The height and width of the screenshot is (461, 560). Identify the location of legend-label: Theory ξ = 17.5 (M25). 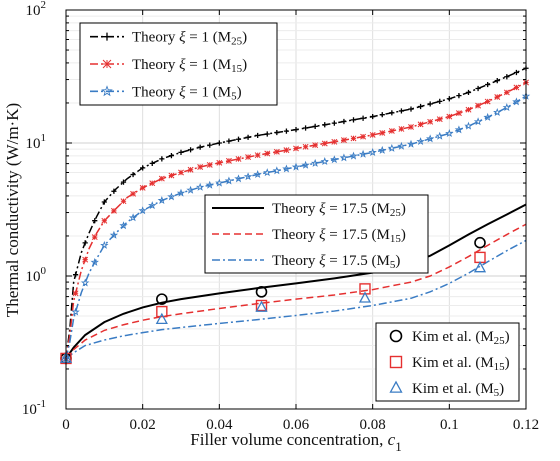
(339, 210).